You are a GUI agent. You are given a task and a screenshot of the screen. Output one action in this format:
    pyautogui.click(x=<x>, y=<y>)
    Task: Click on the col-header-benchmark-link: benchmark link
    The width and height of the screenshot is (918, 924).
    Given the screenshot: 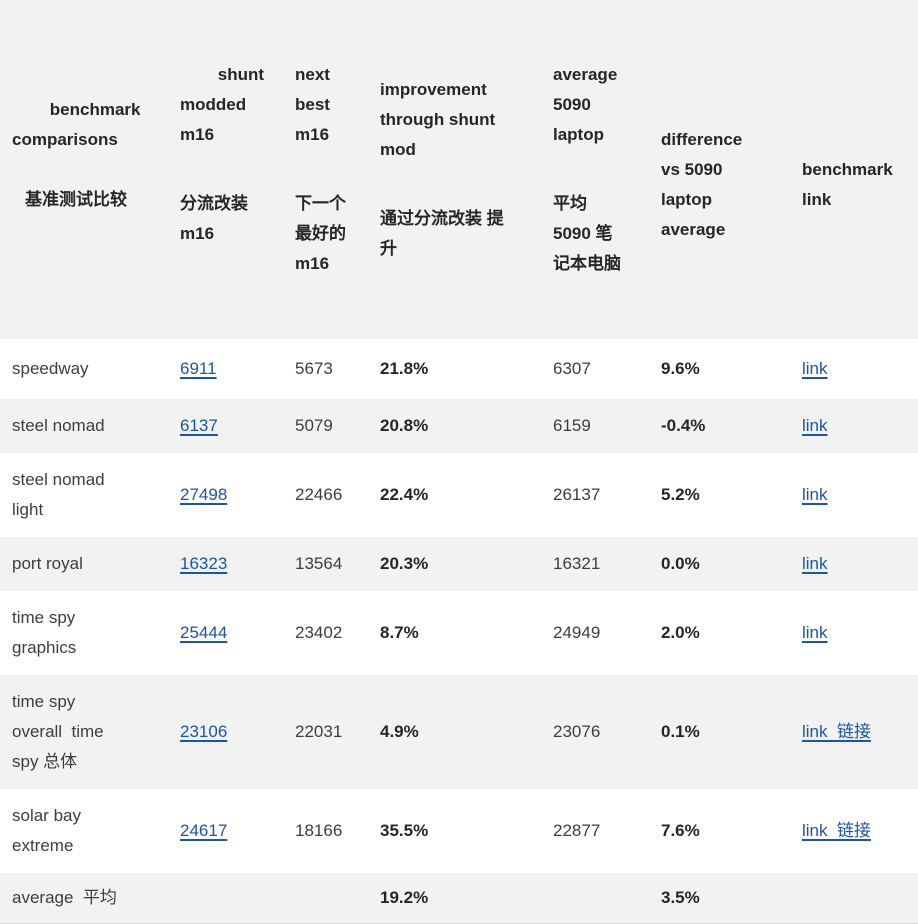 What is the action you would take?
    pyautogui.click(x=854, y=169)
    